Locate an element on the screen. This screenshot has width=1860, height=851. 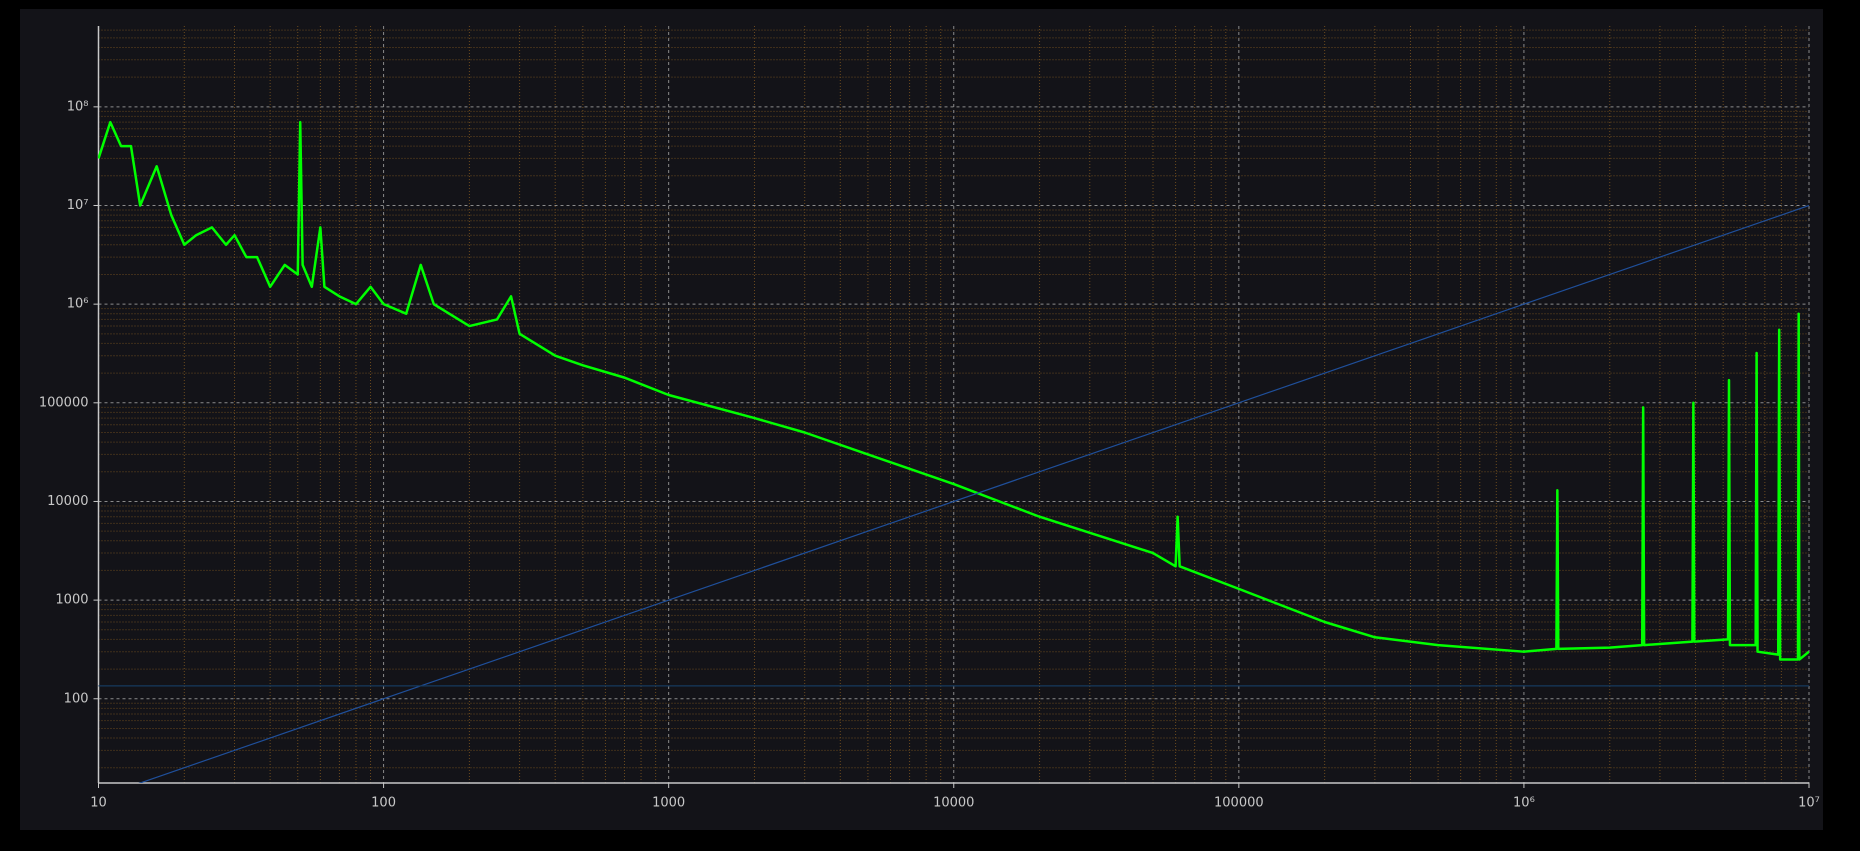
x-tick-label: 10⁶ is located at coordinates (1524, 803).